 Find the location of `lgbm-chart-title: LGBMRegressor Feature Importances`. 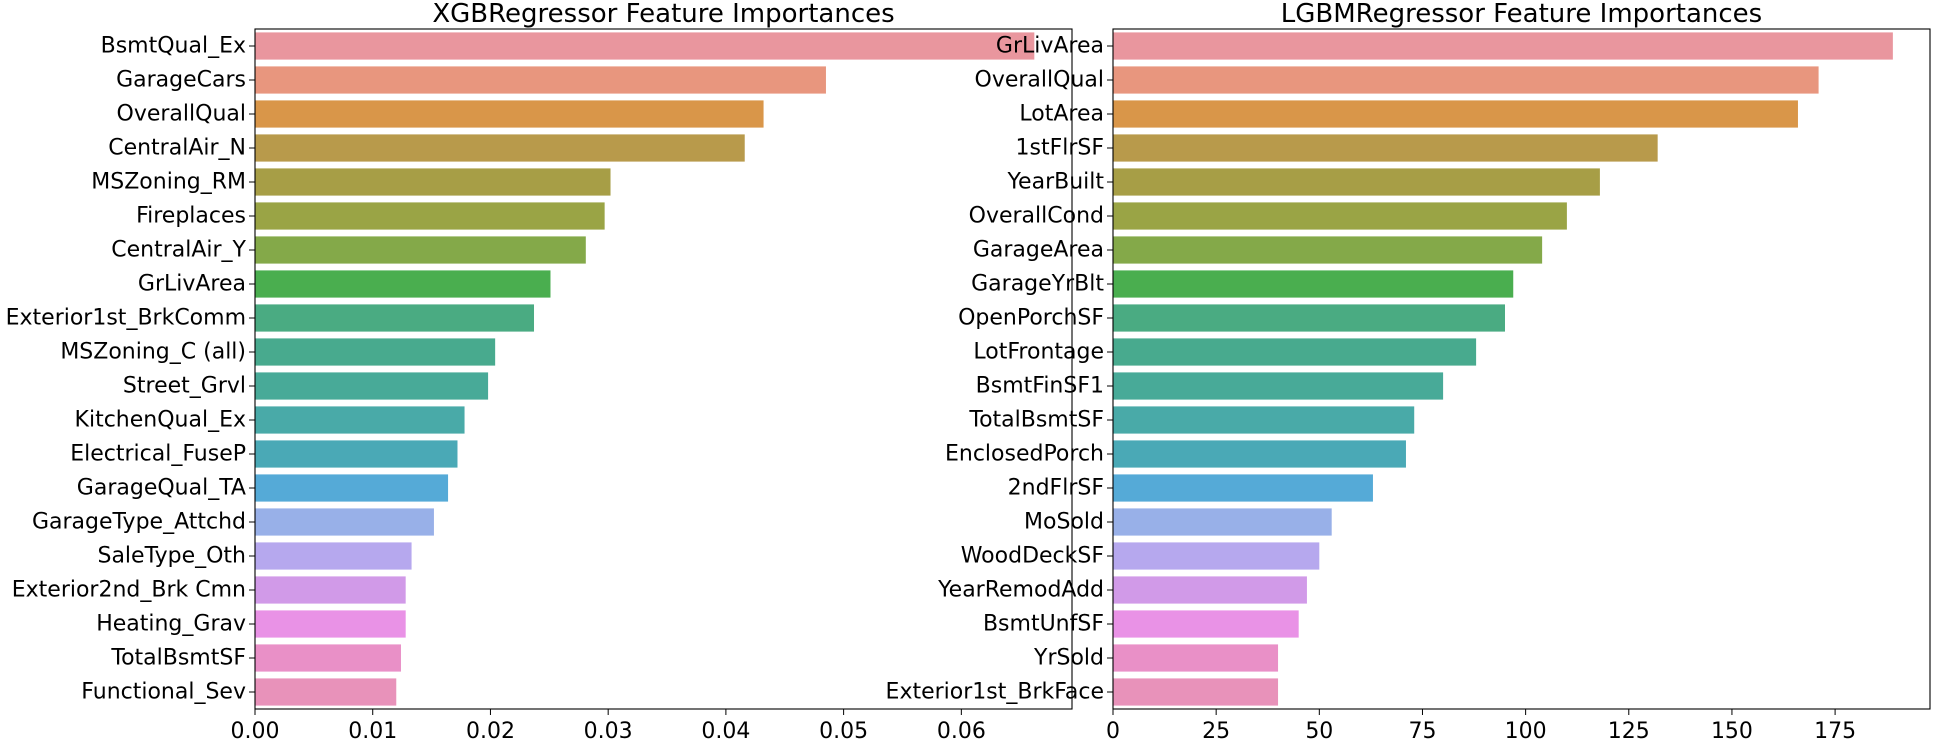

lgbm-chart-title: LGBMRegressor Feature Importances is located at coordinates (1521, 14).